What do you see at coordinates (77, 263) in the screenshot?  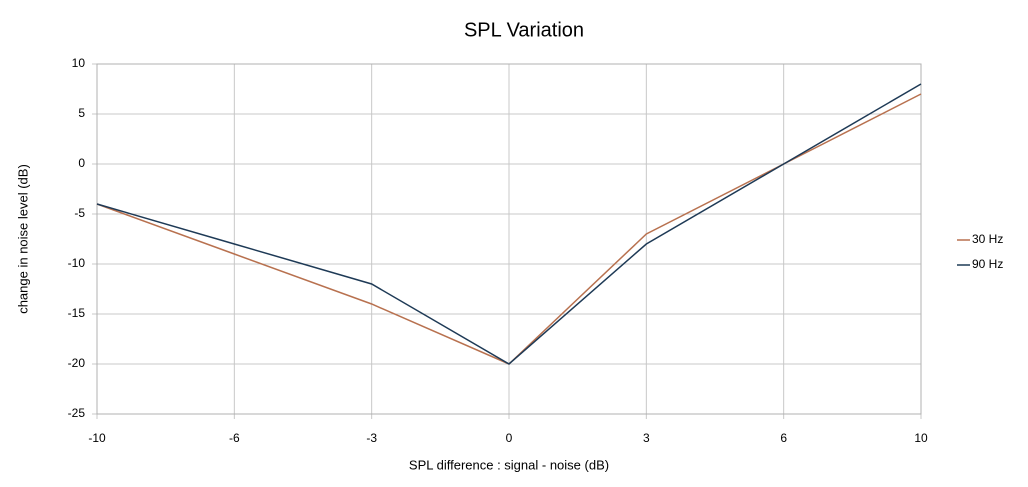 I see `y-tick-label: -10` at bounding box center [77, 263].